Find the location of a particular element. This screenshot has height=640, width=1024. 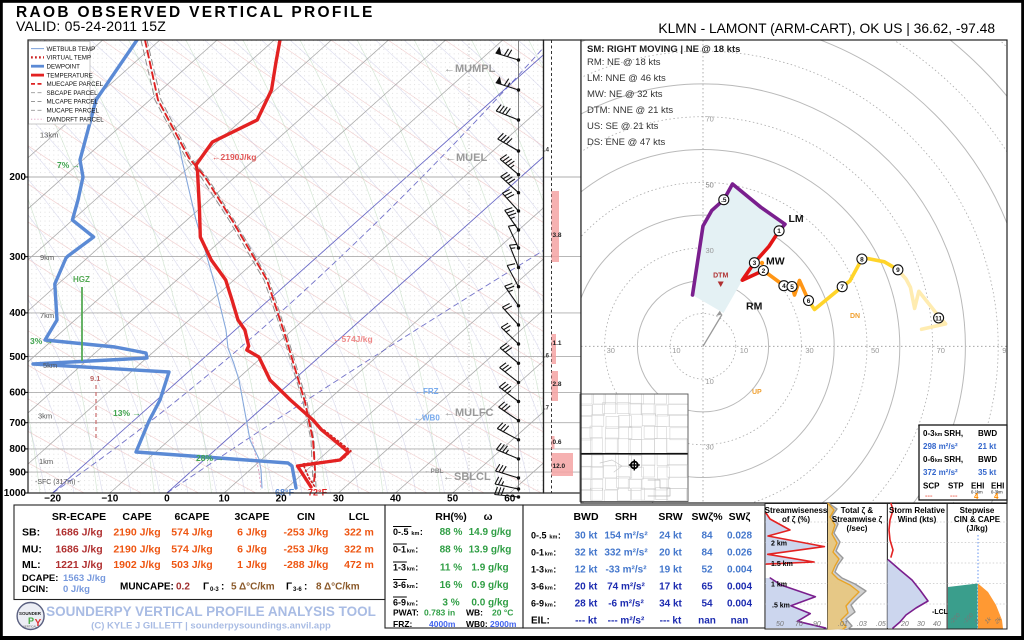

svg-text: DTM: NNE @ 21 kts is located at coordinates (630, 110).